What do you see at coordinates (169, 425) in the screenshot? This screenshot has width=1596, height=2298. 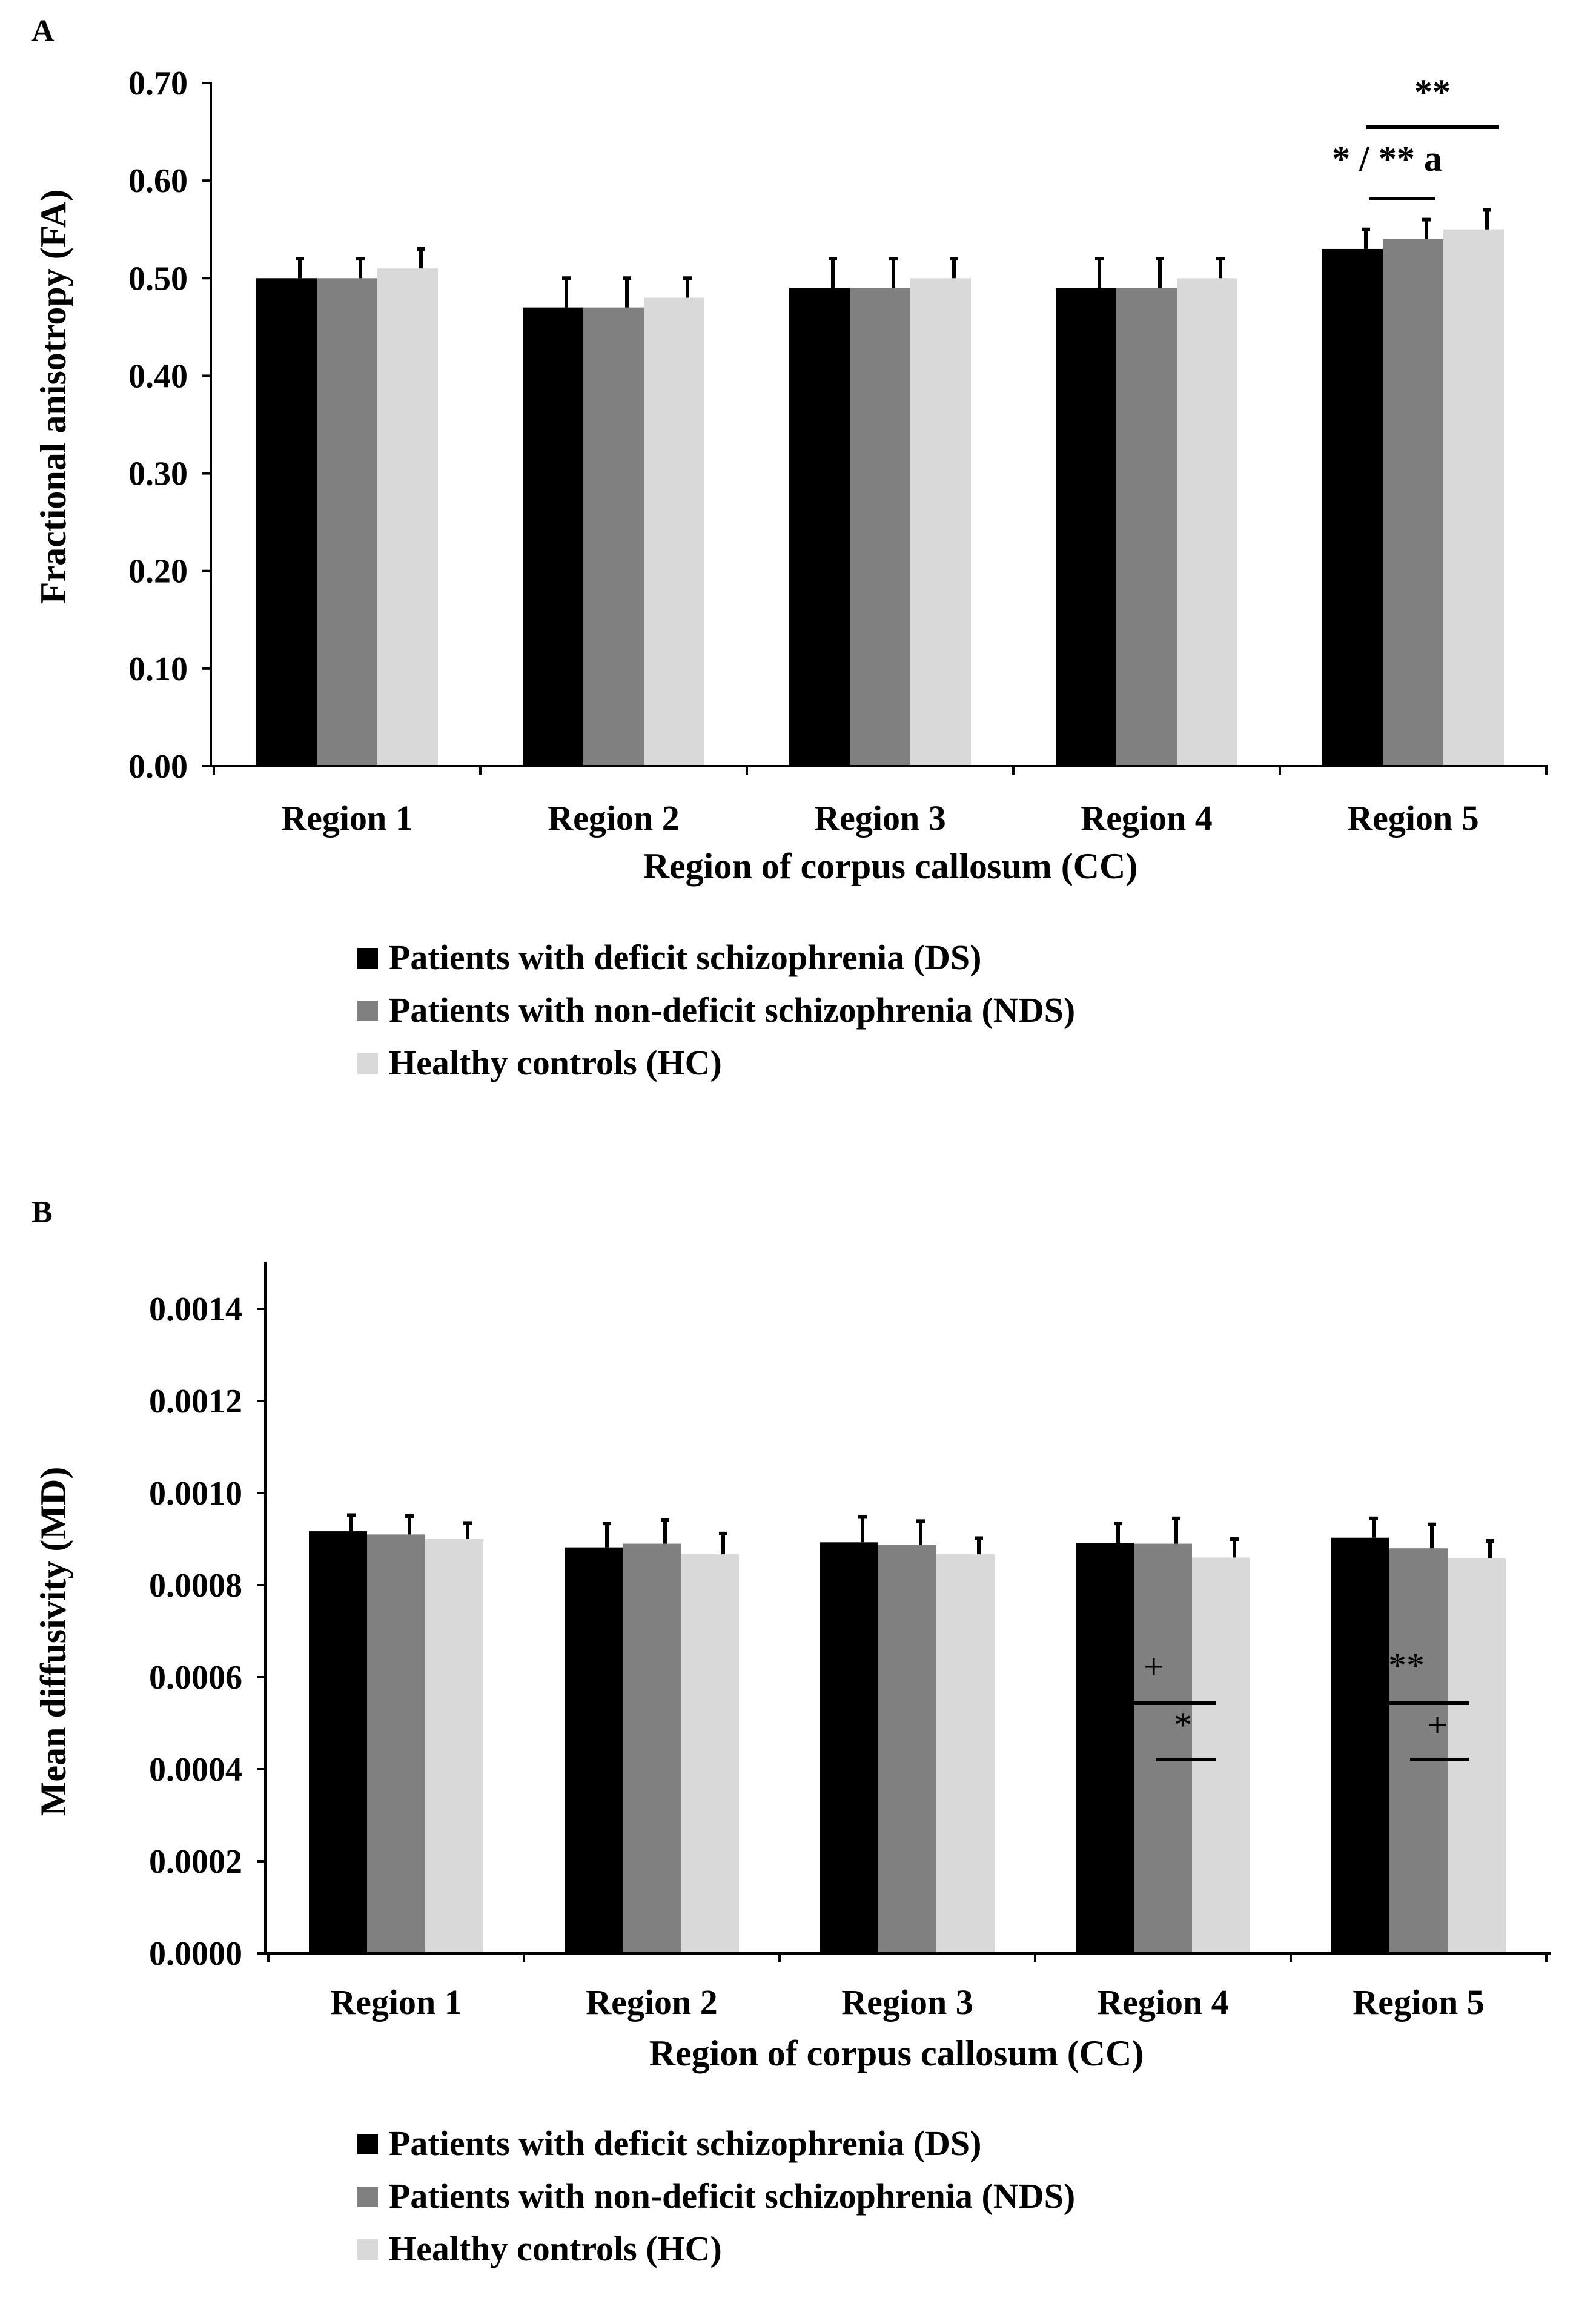 I see `panel-a-y-ticks: 0.00 0.10 0.20 0.30 0.40 0.50 0.60 0.70` at bounding box center [169, 425].